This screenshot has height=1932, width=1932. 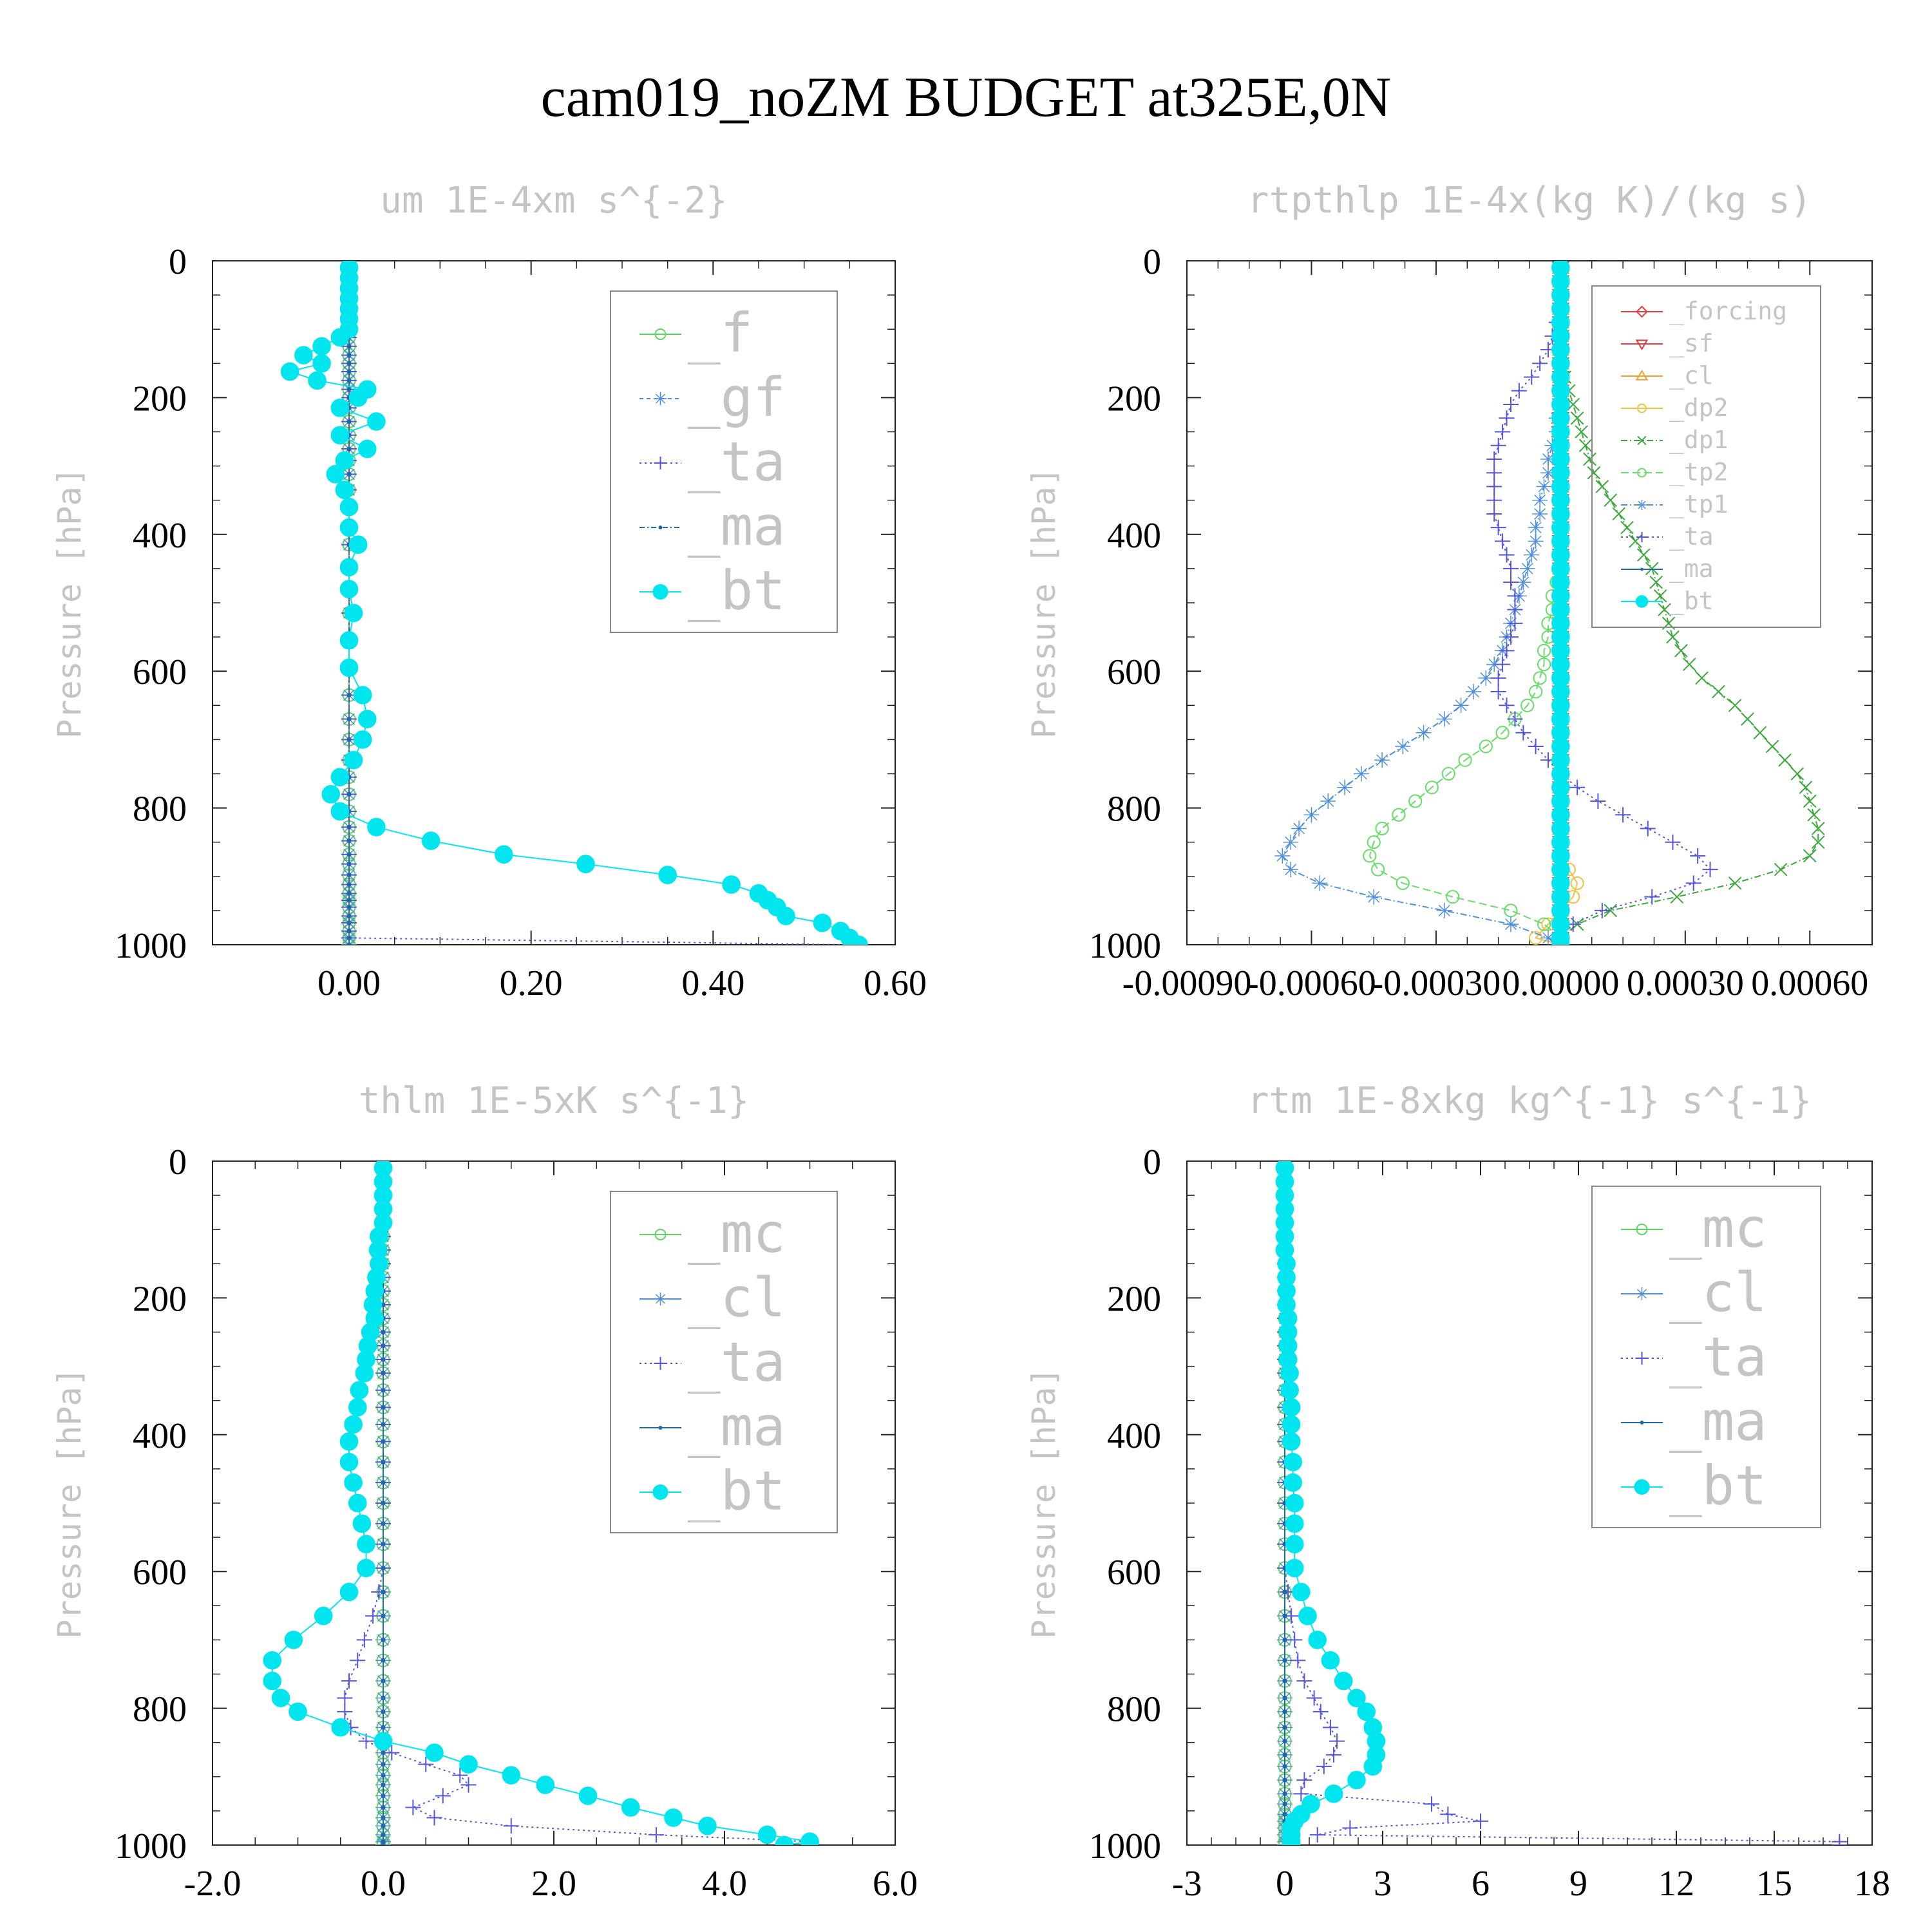 I want to click on panel-title: rtpthlp 1E-4x(kg K)/(kg s), so click(x=1529, y=201).